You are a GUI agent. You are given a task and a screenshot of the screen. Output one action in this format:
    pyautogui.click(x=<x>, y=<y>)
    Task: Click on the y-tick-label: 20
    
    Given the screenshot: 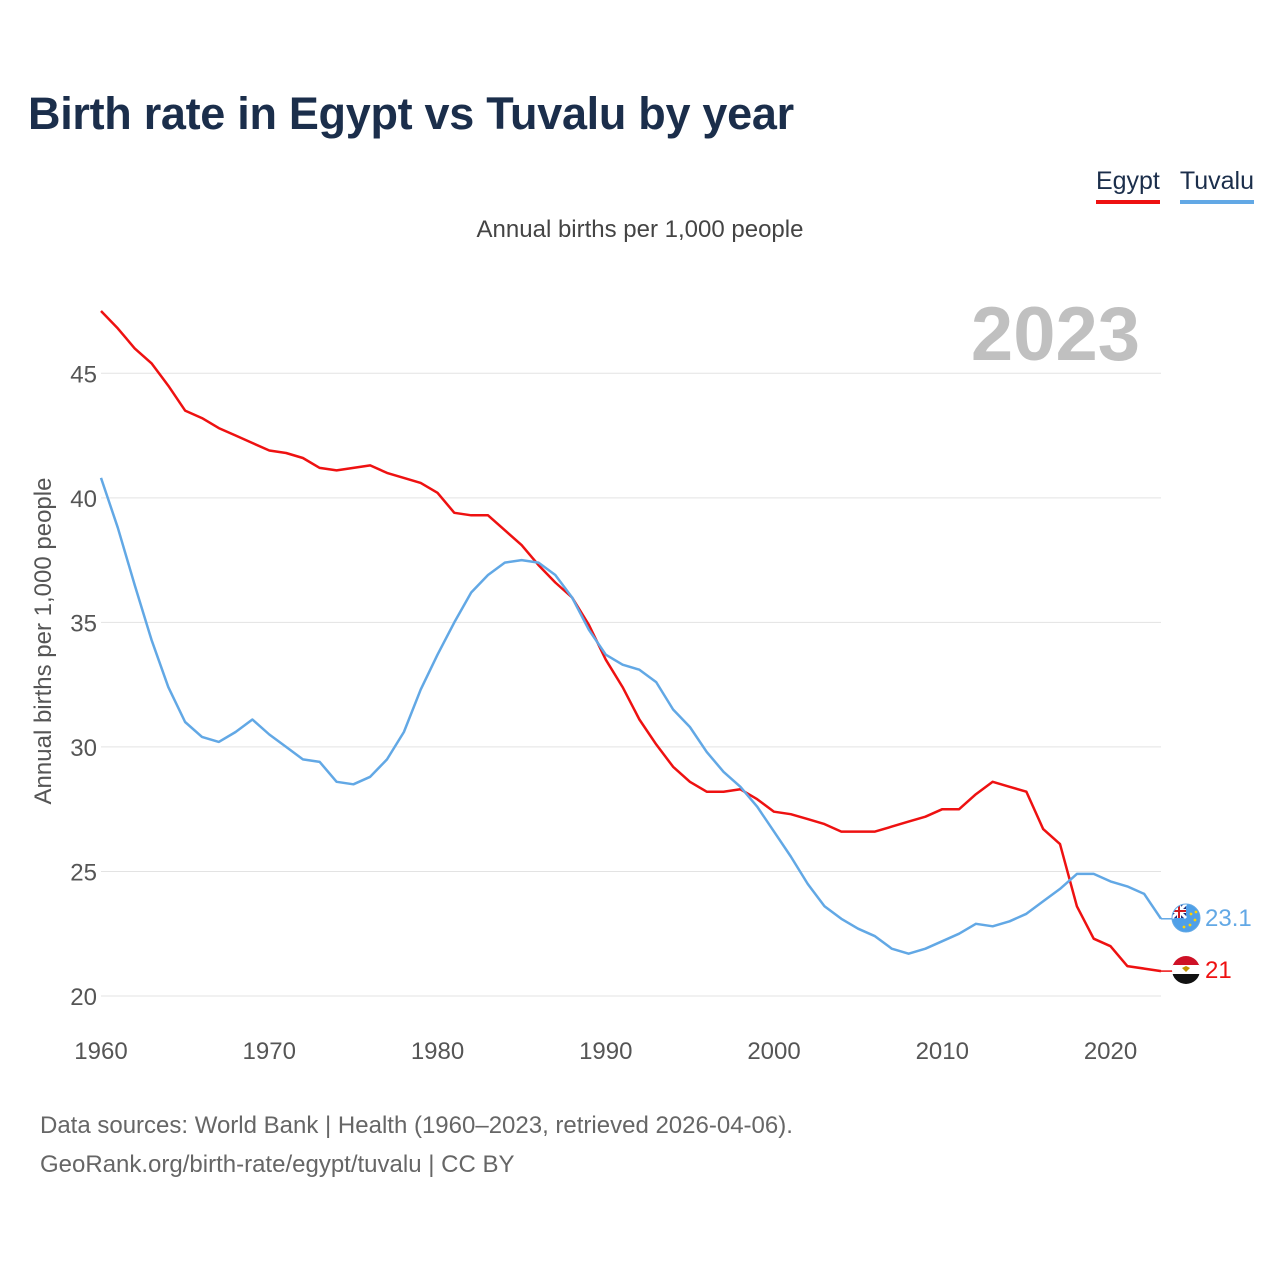 What is the action you would take?
    pyautogui.click(x=83, y=997)
    